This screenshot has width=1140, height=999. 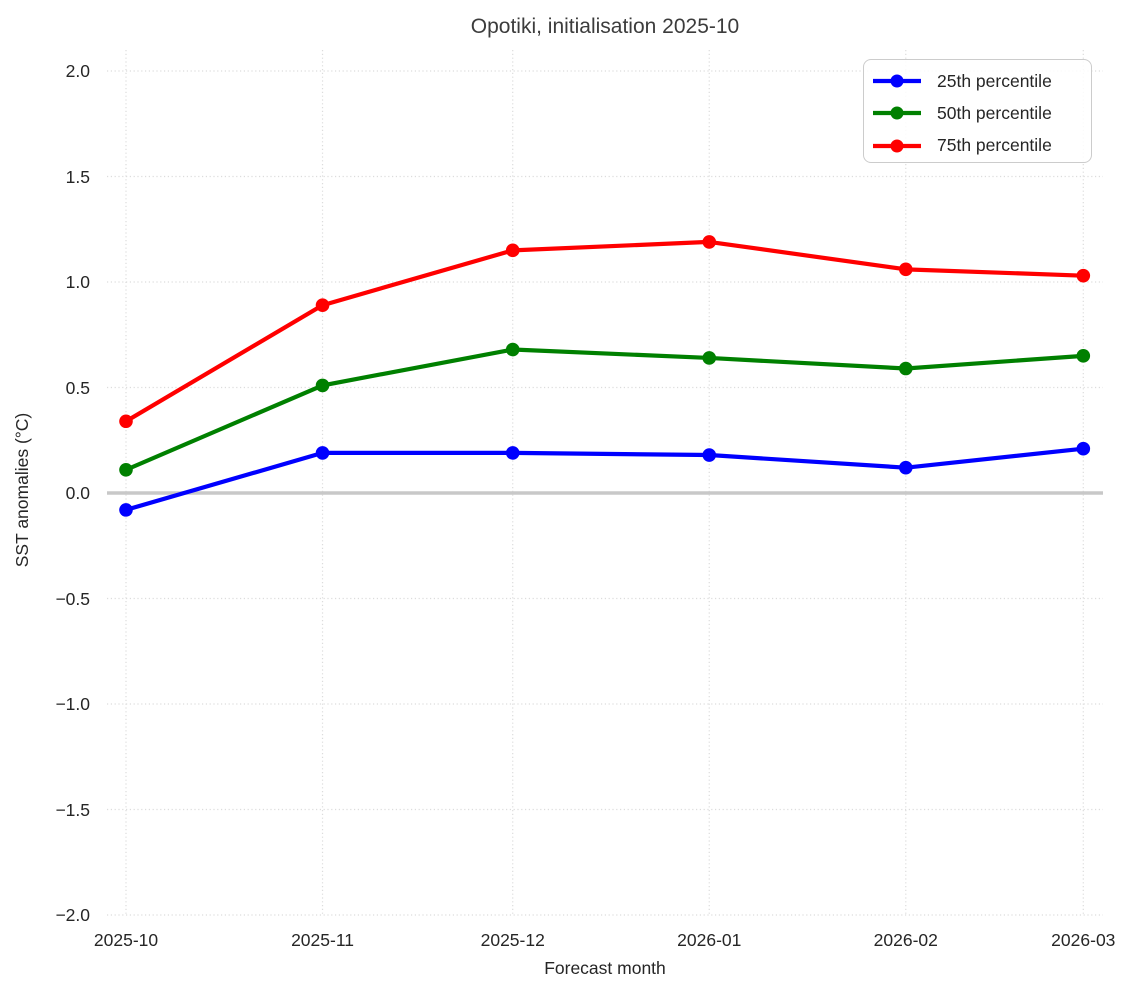 I want to click on series-line-25th-percentile, so click(x=604, y=479).